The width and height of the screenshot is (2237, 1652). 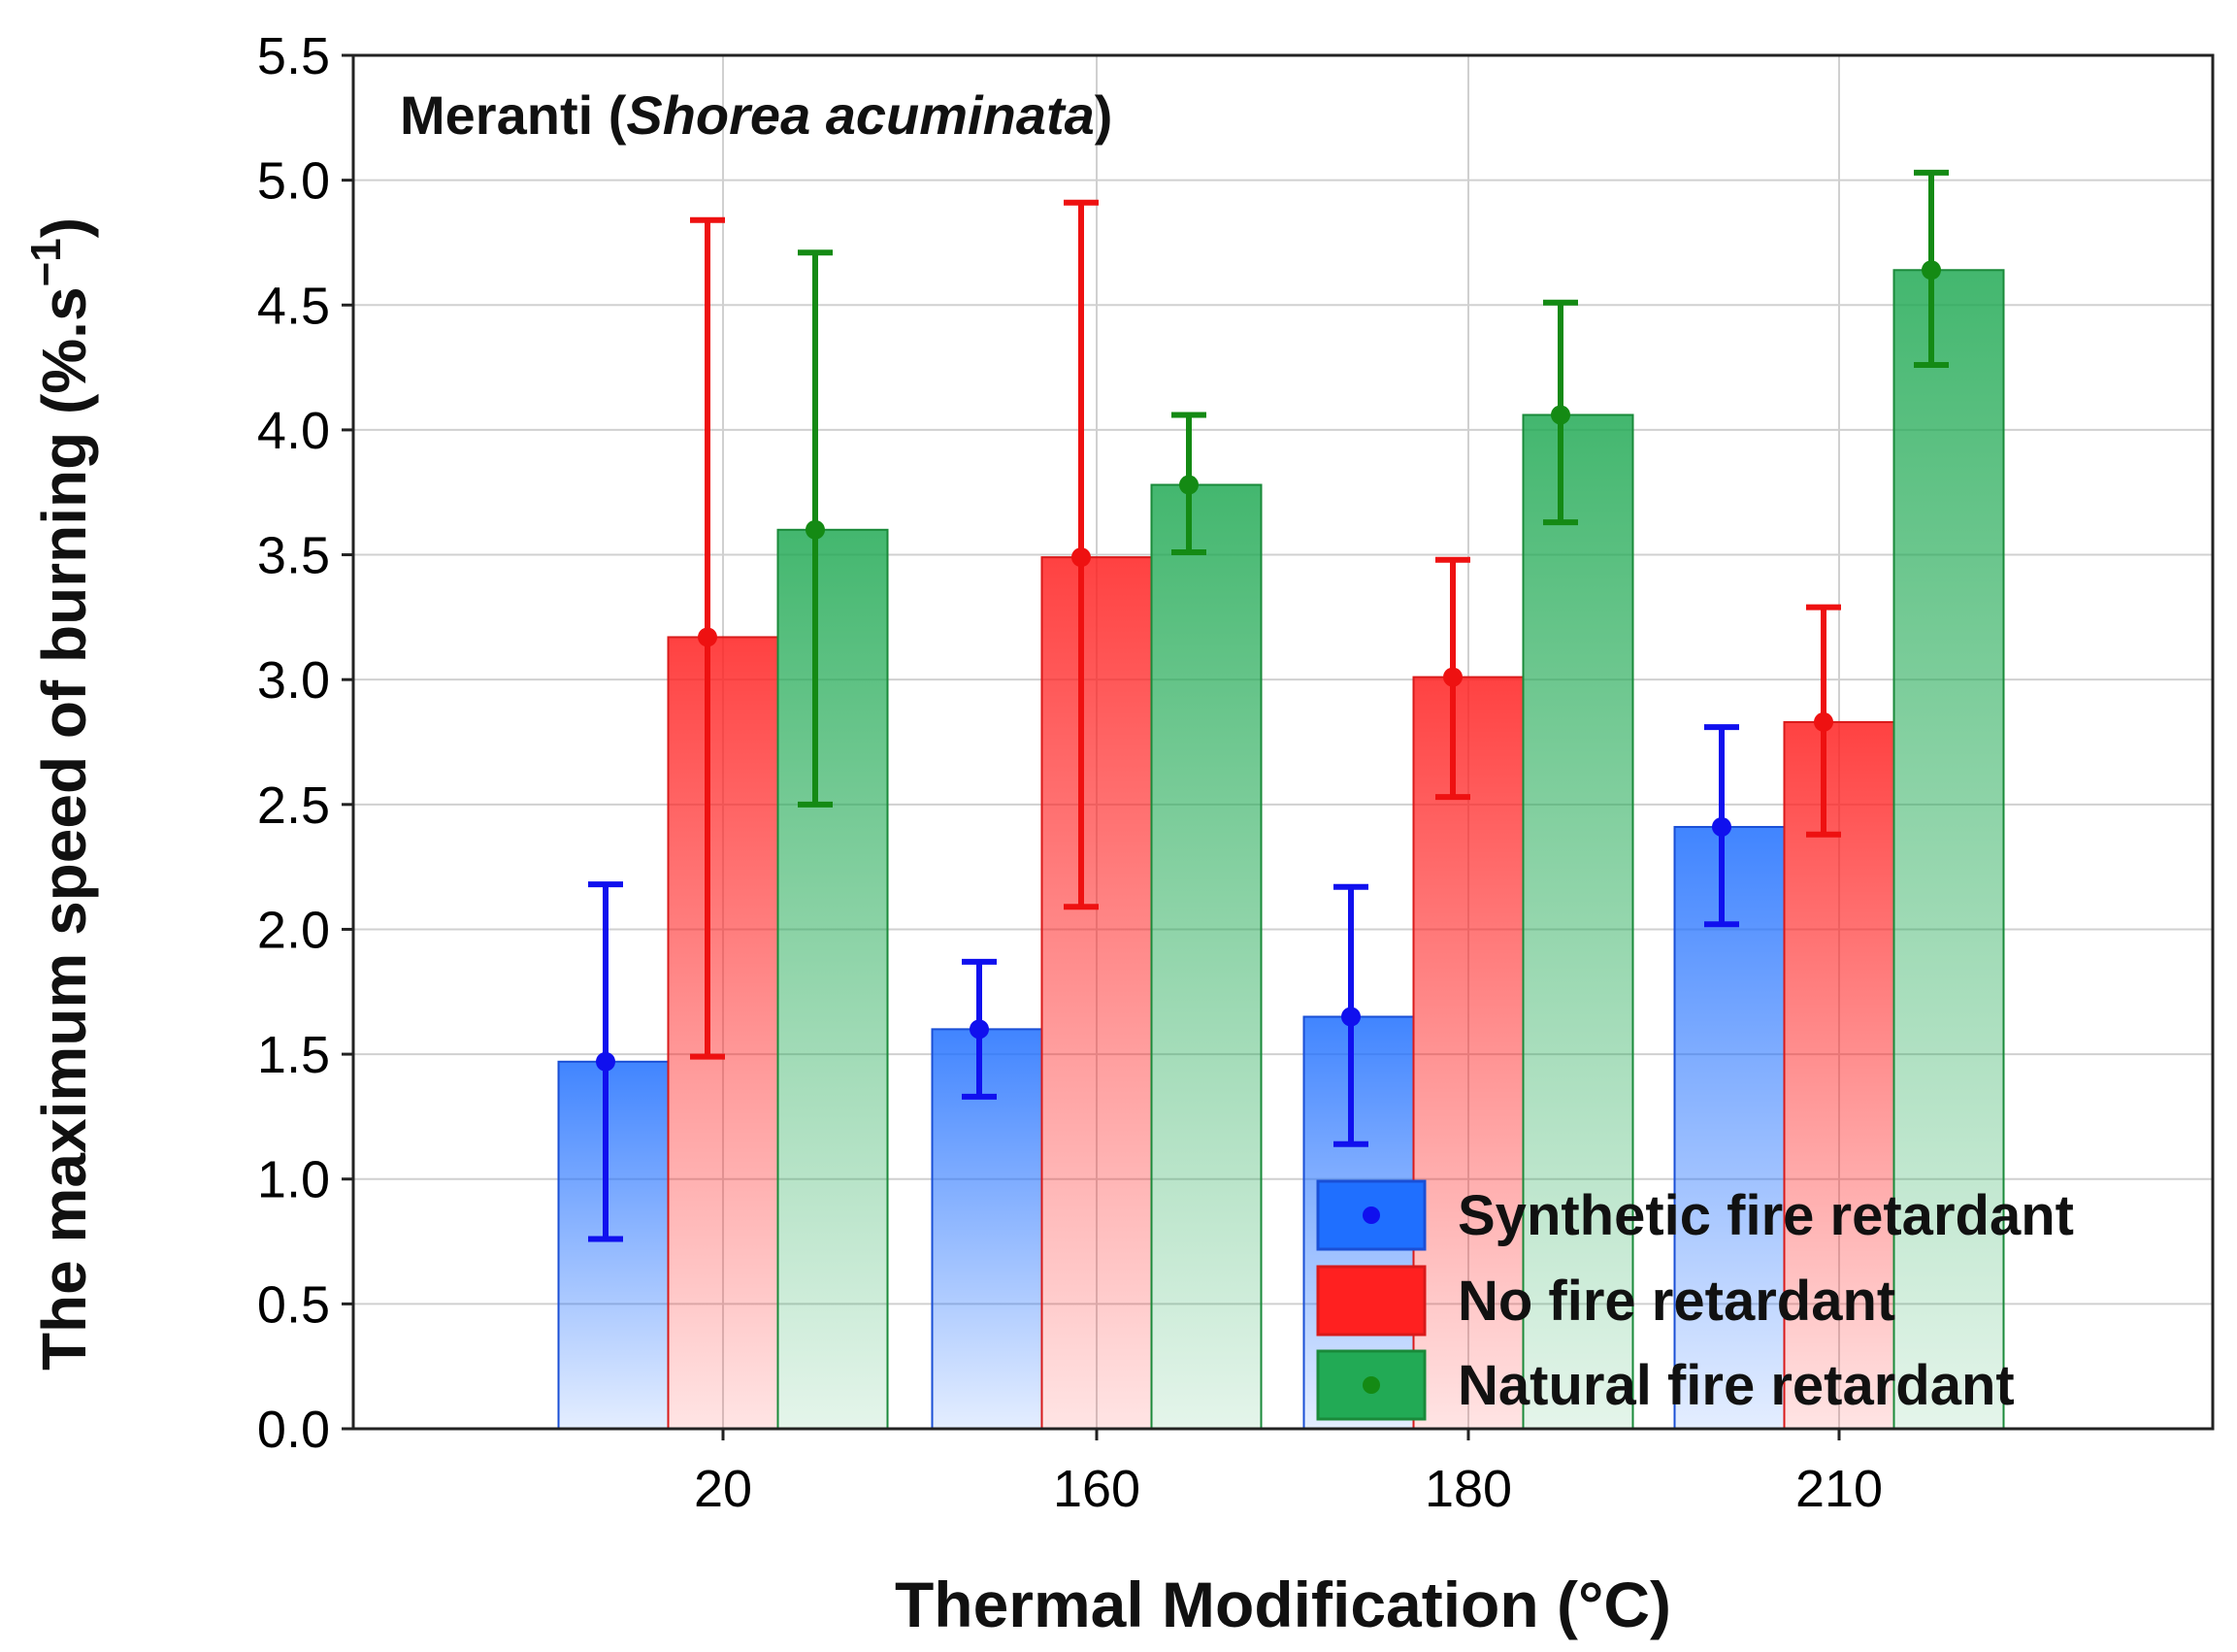 What do you see at coordinates (1736, 1385) in the screenshot?
I see `legend-label: Natural fire retardant` at bounding box center [1736, 1385].